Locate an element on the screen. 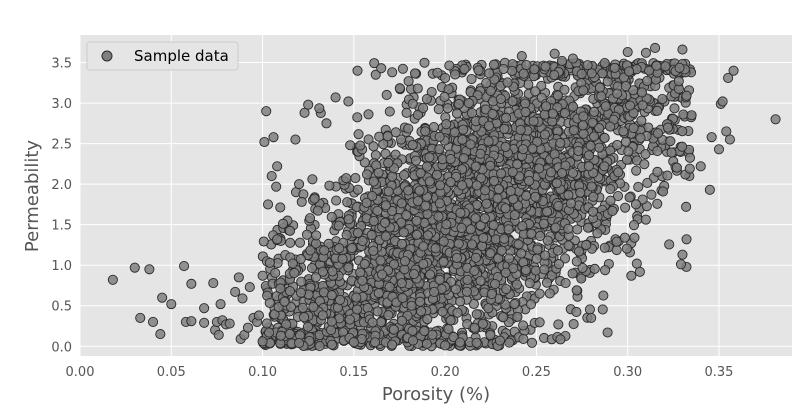 Image resolution: width=795 pixels, height=419 pixels. x-tick-label: 0.05 is located at coordinates (171, 372).